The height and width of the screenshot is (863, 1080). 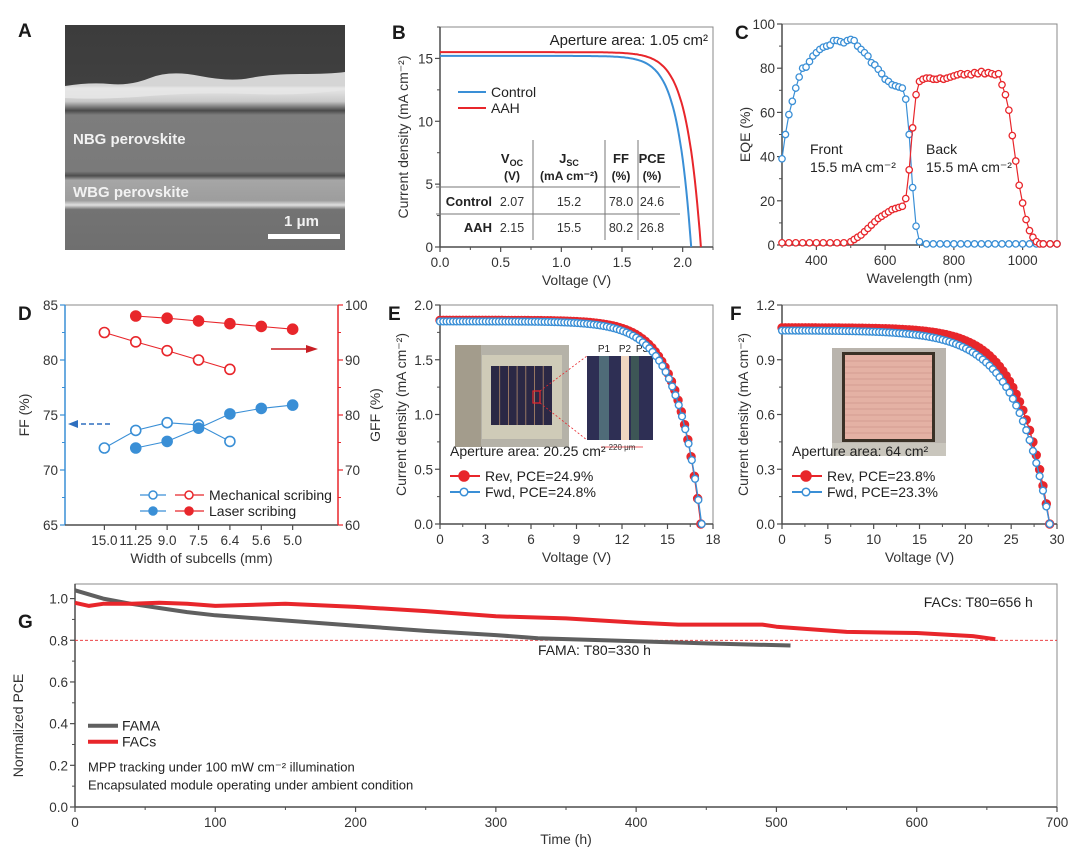 What do you see at coordinates (464, 492) in the screenshot?
I see `legend-marker-fwd` at bounding box center [464, 492].